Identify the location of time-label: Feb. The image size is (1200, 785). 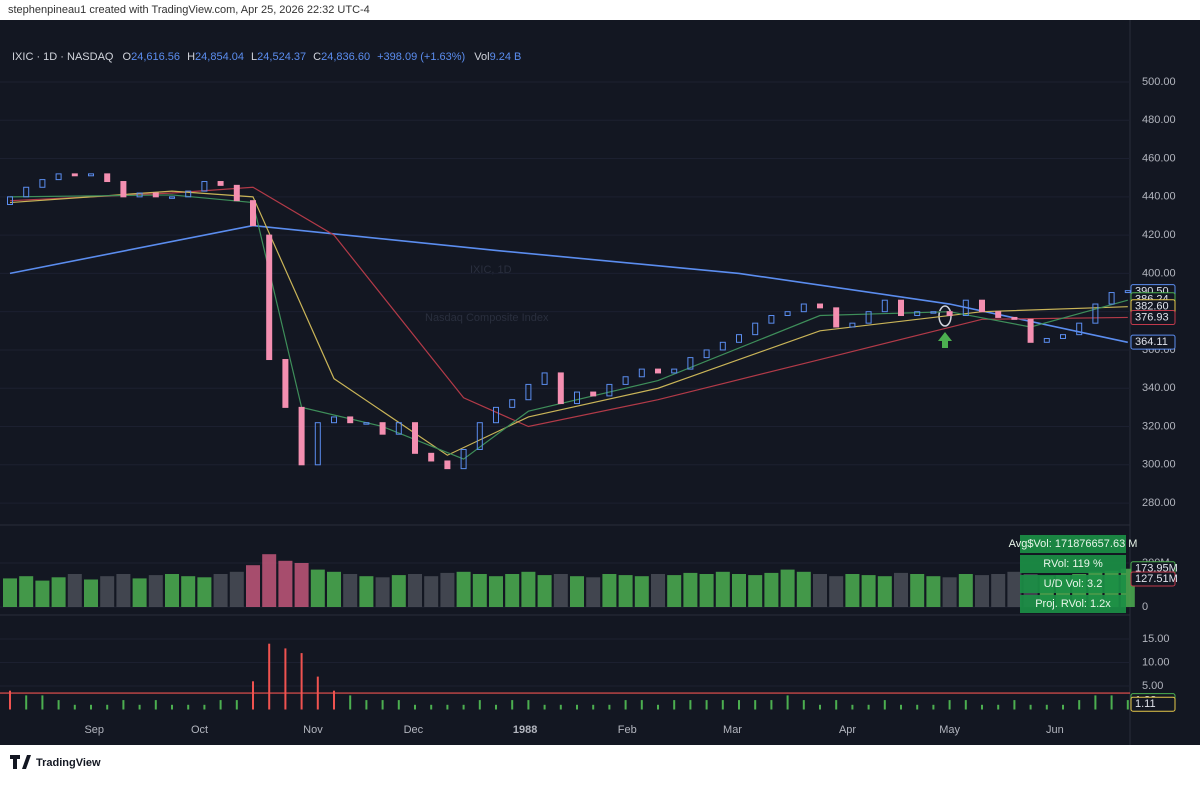
(627, 730).